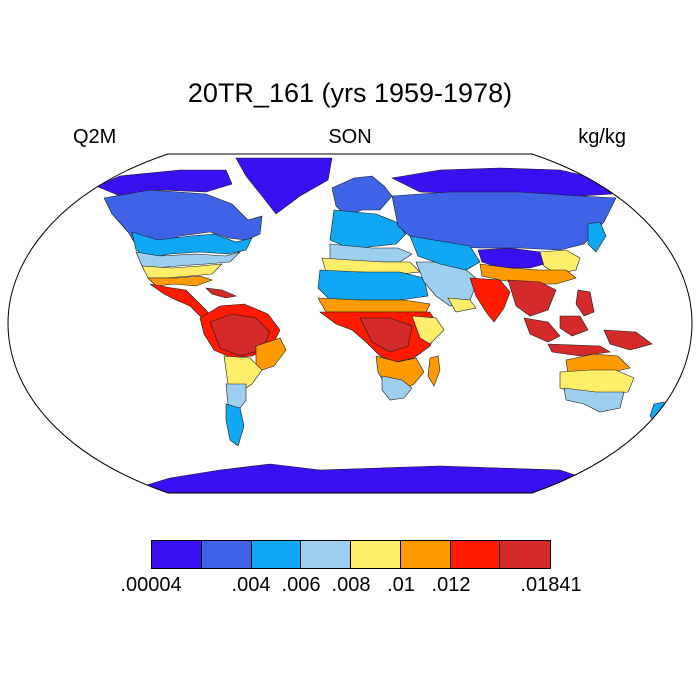 The height and width of the screenshot is (700, 700). I want to click on region-philippines, so click(585, 303).